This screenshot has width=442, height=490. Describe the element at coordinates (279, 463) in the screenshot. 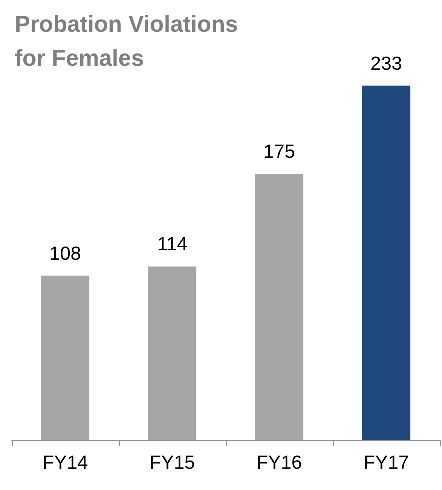

I see `x-tick-label: FY16` at that location.